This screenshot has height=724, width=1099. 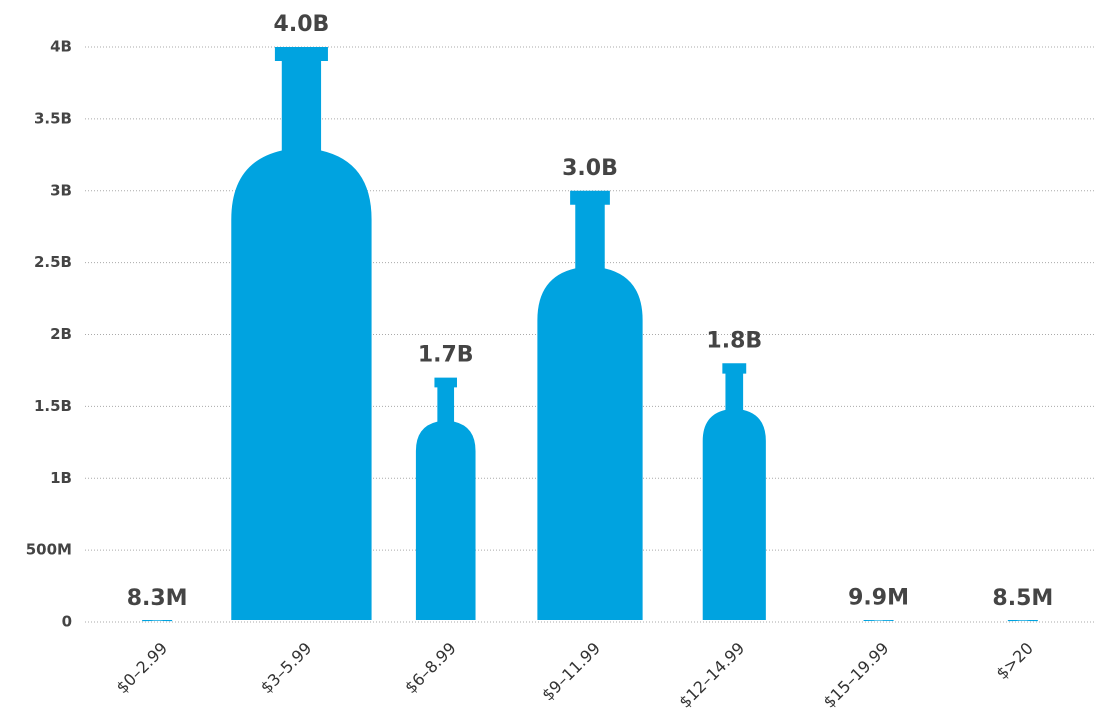 I want to click on data-label: 4.0B, so click(x=302, y=24).